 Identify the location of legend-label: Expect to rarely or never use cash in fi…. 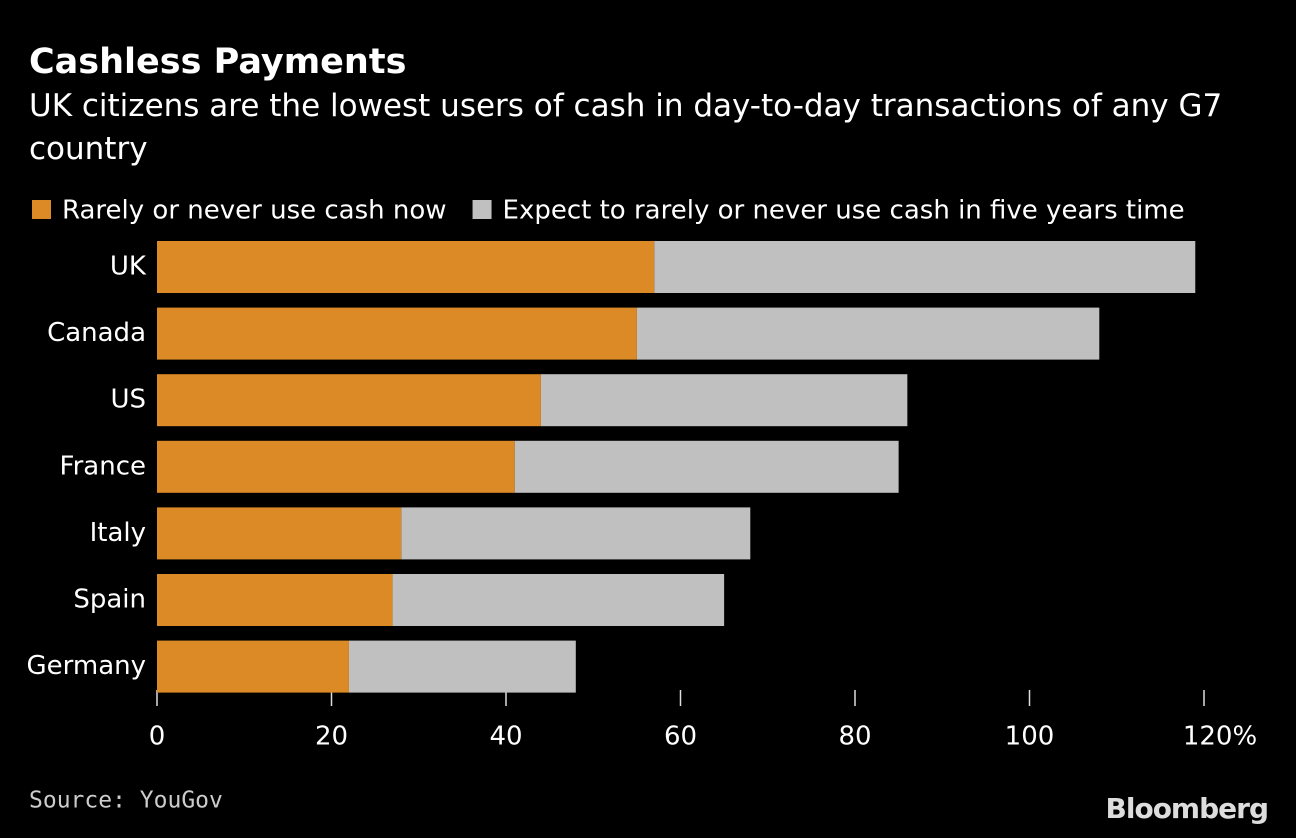
(844, 211).